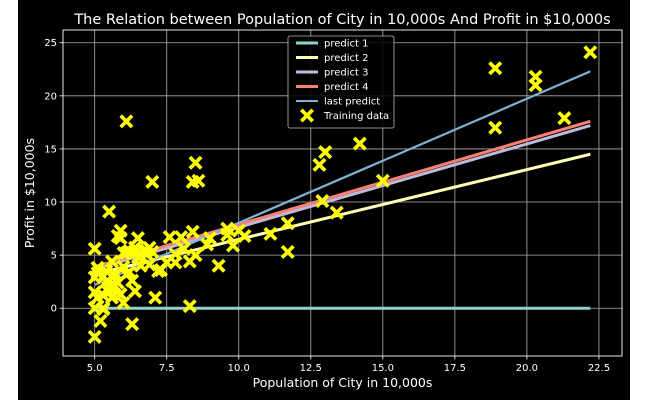 The image size is (654, 415). What do you see at coordinates (50, 203) in the screenshot?
I see `y-tick-label: 10` at bounding box center [50, 203].